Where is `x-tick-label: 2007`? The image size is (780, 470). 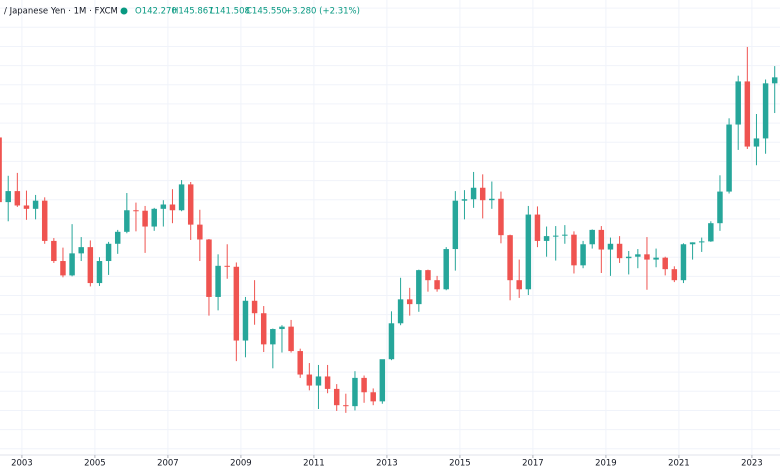 x-tick-label: 2007 is located at coordinates (168, 464).